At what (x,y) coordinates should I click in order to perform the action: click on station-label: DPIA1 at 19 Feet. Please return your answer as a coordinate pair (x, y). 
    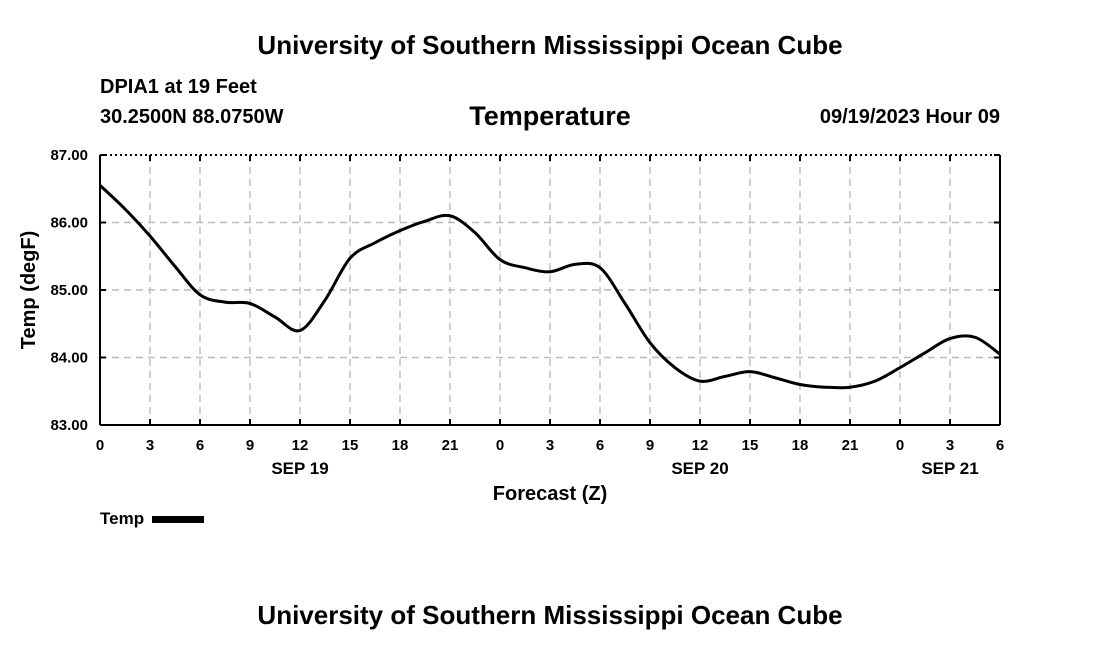
    Looking at the image, I should click on (178, 87).